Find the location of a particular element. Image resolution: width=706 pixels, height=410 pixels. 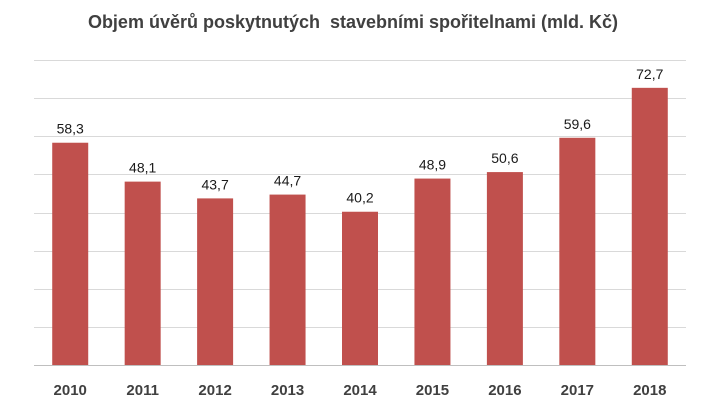

bar-2014 is located at coordinates (360, 288).